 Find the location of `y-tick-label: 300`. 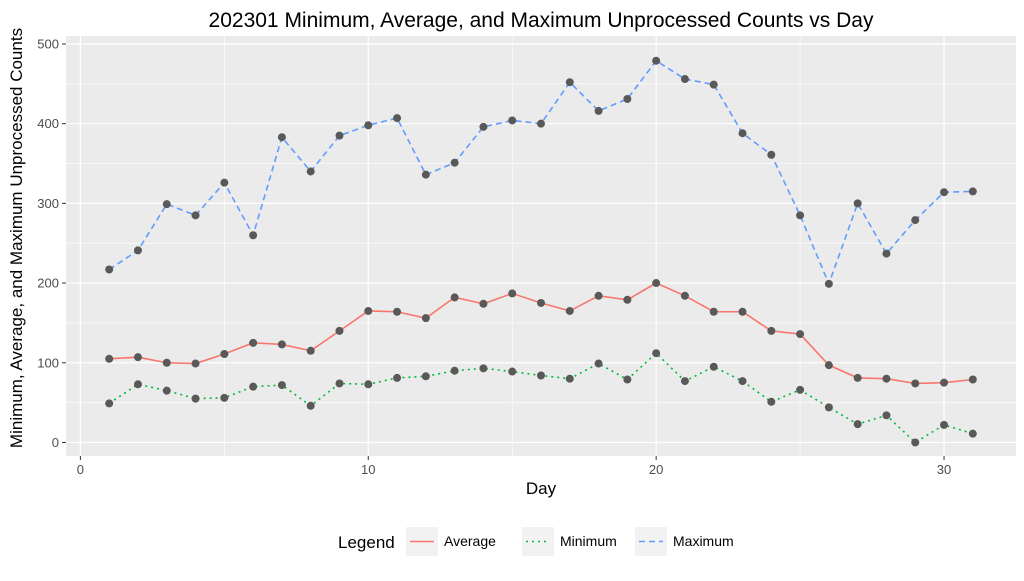

y-tick-label: 300 is located at coordinates (48, 203).